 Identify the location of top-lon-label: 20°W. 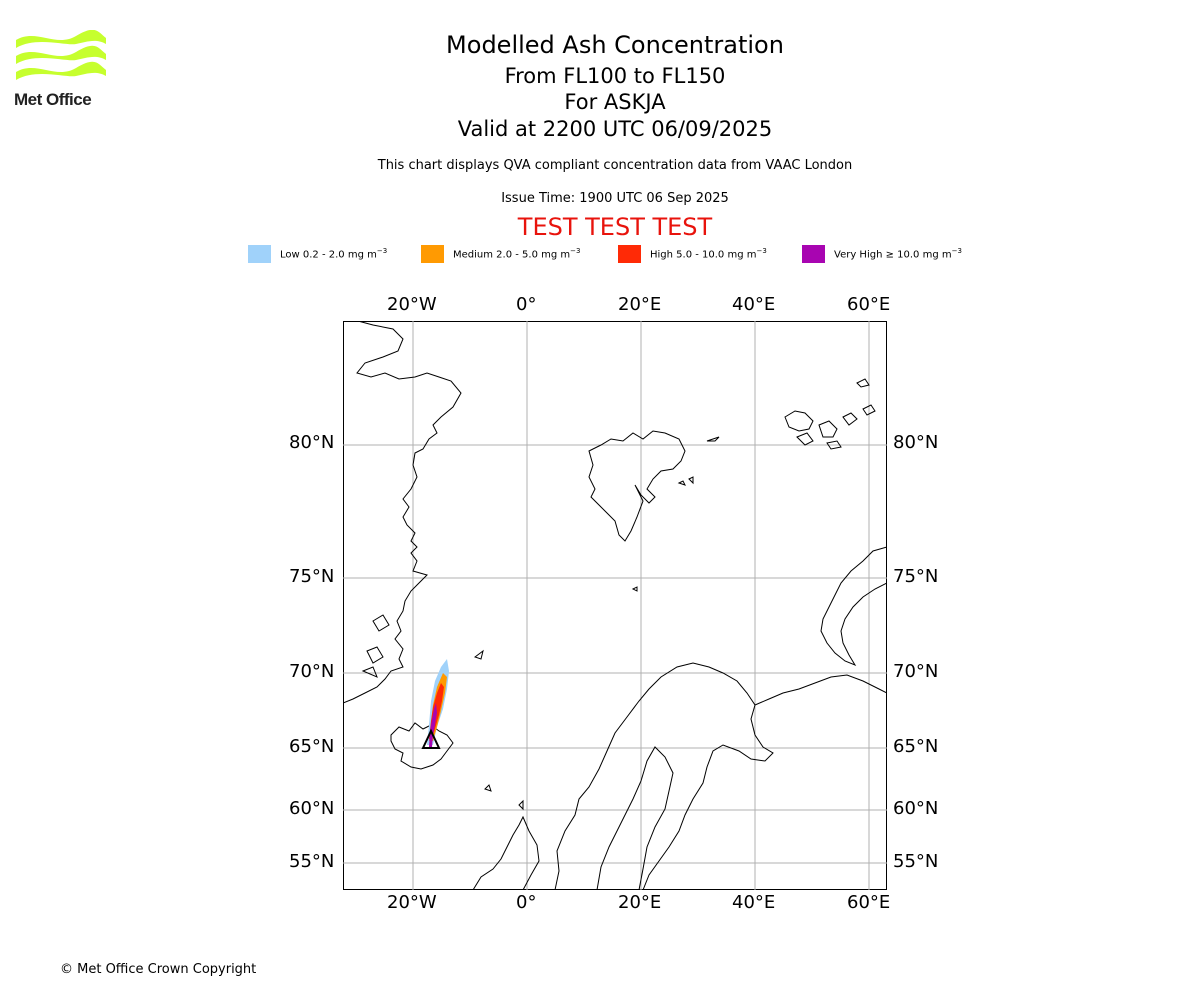
(412, 304).